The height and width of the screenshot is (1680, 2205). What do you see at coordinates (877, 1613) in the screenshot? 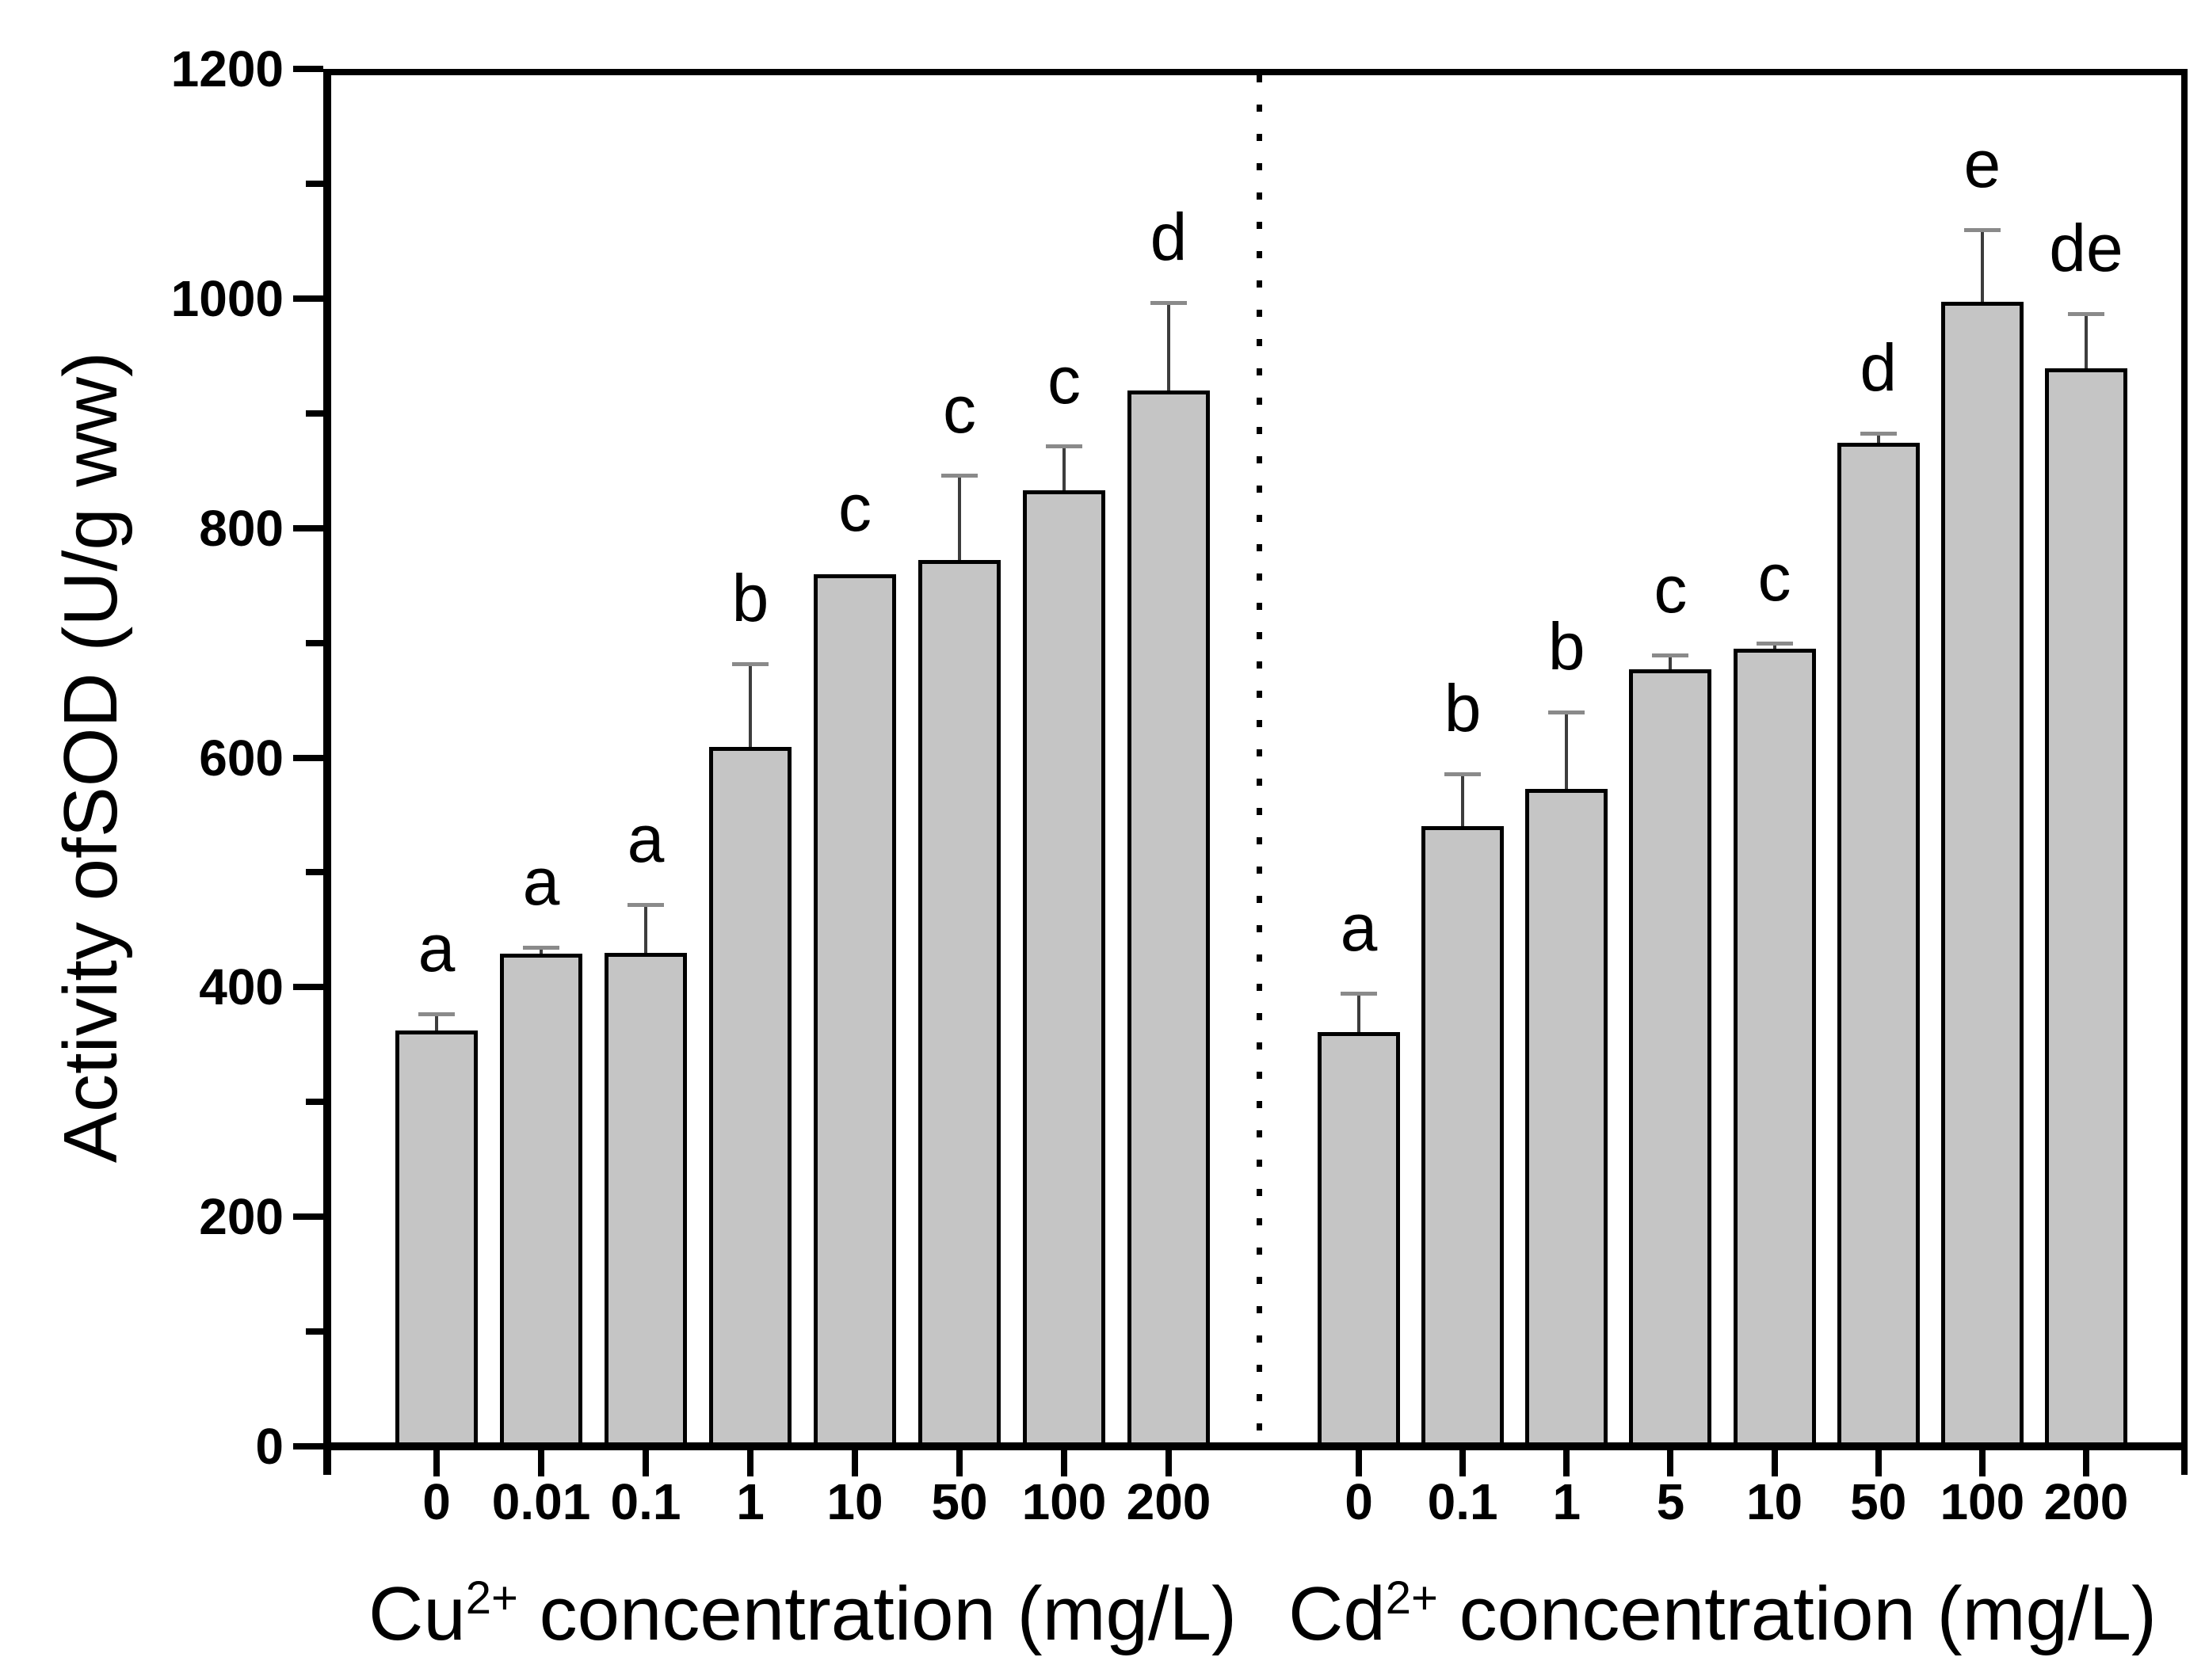
I see `x-axis-title-cu-rest: concentration (mg/L)` at bounding box center [877, 1613].